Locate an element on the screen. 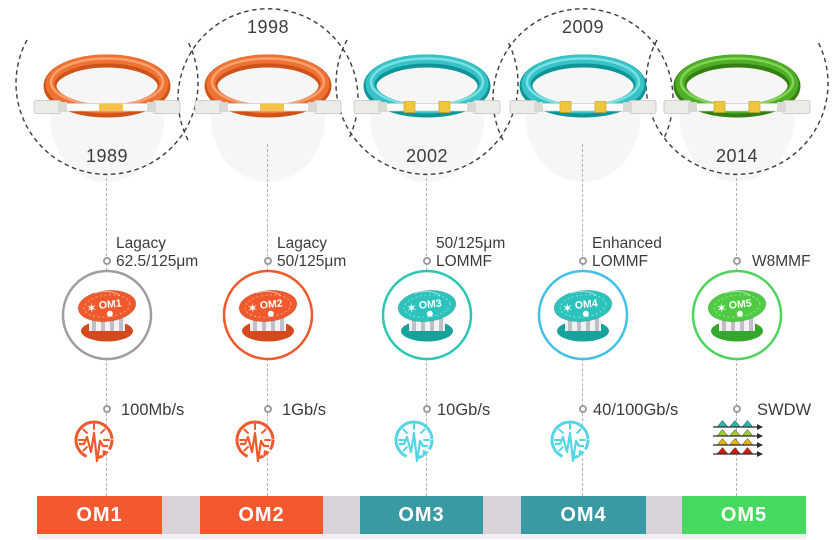 The height and width of the screenshot is (540, 838). spool-icon-om1: ✶ OM1 is located at coordinates (107, 315).